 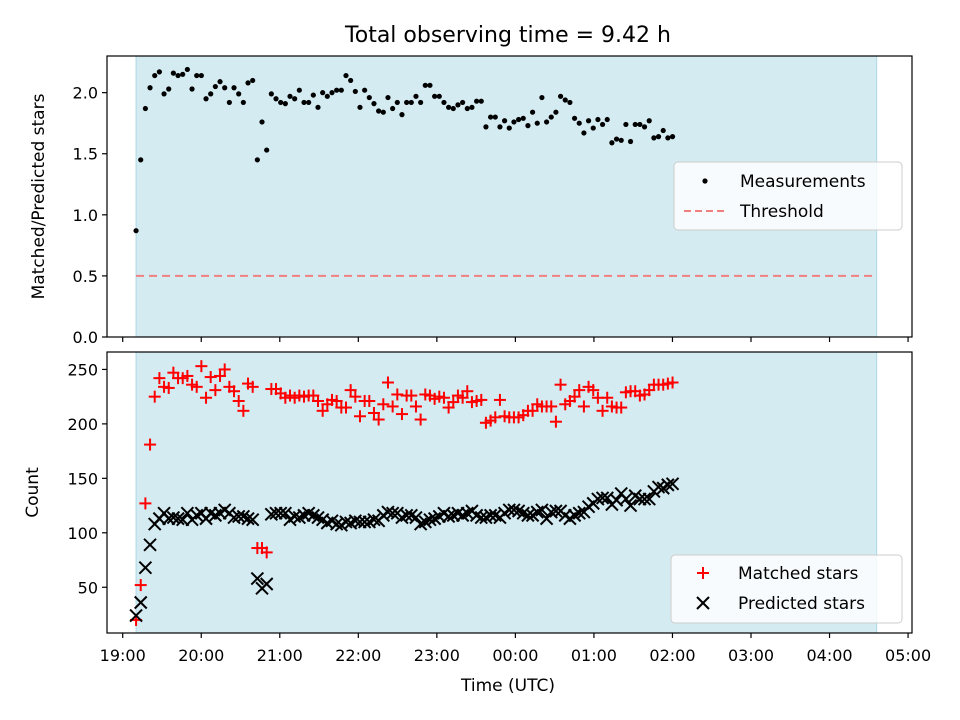 What do you see at coordinates (507, 35) in the screenshot?
I see `figure-title: Total observing time = 9.42 h` at bounding box center [507, 35].